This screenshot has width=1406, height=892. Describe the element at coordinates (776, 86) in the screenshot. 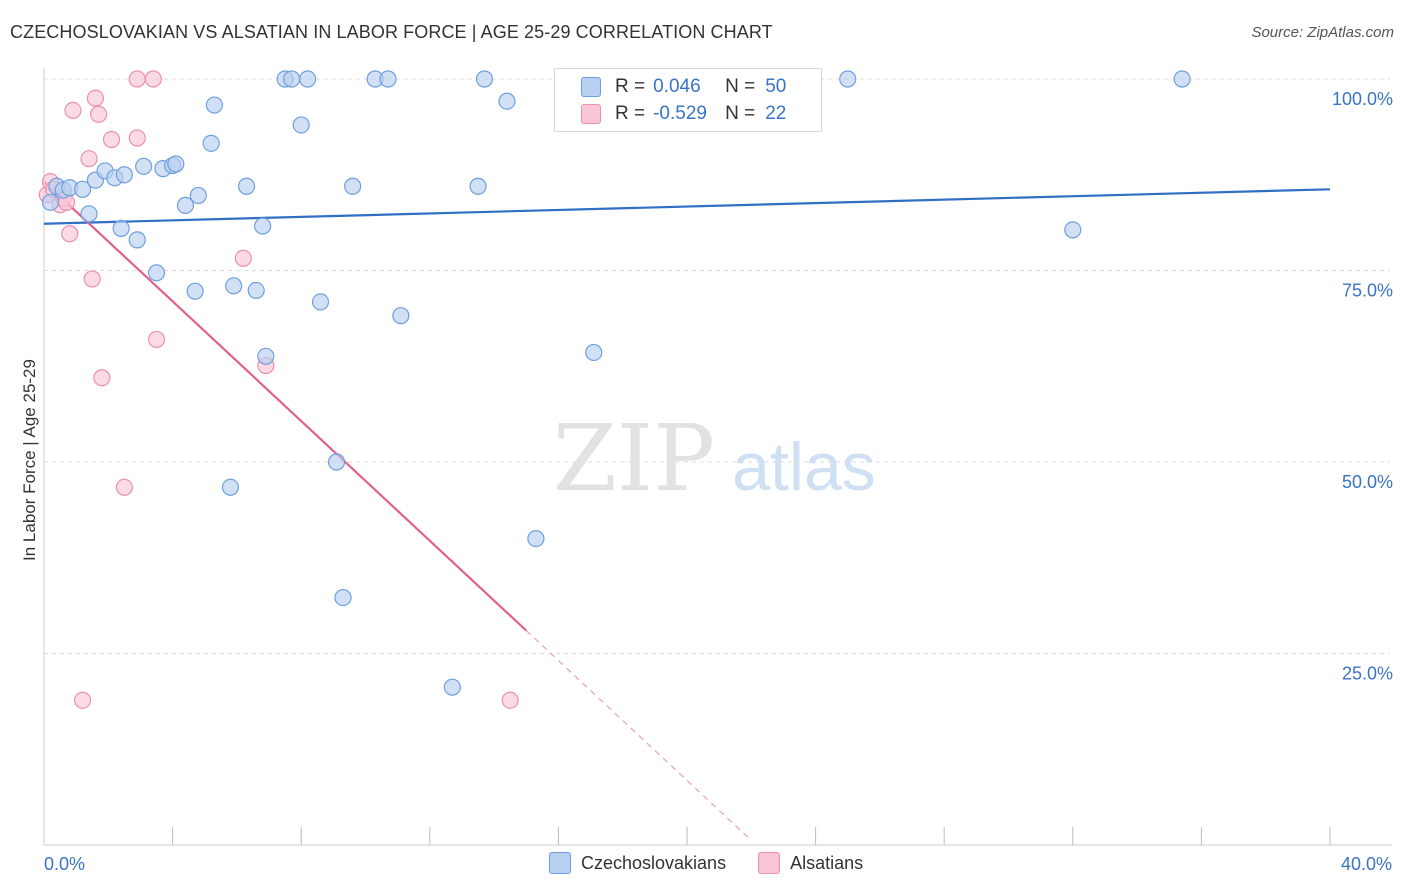

I see `legend-n-value: 50` at that location.